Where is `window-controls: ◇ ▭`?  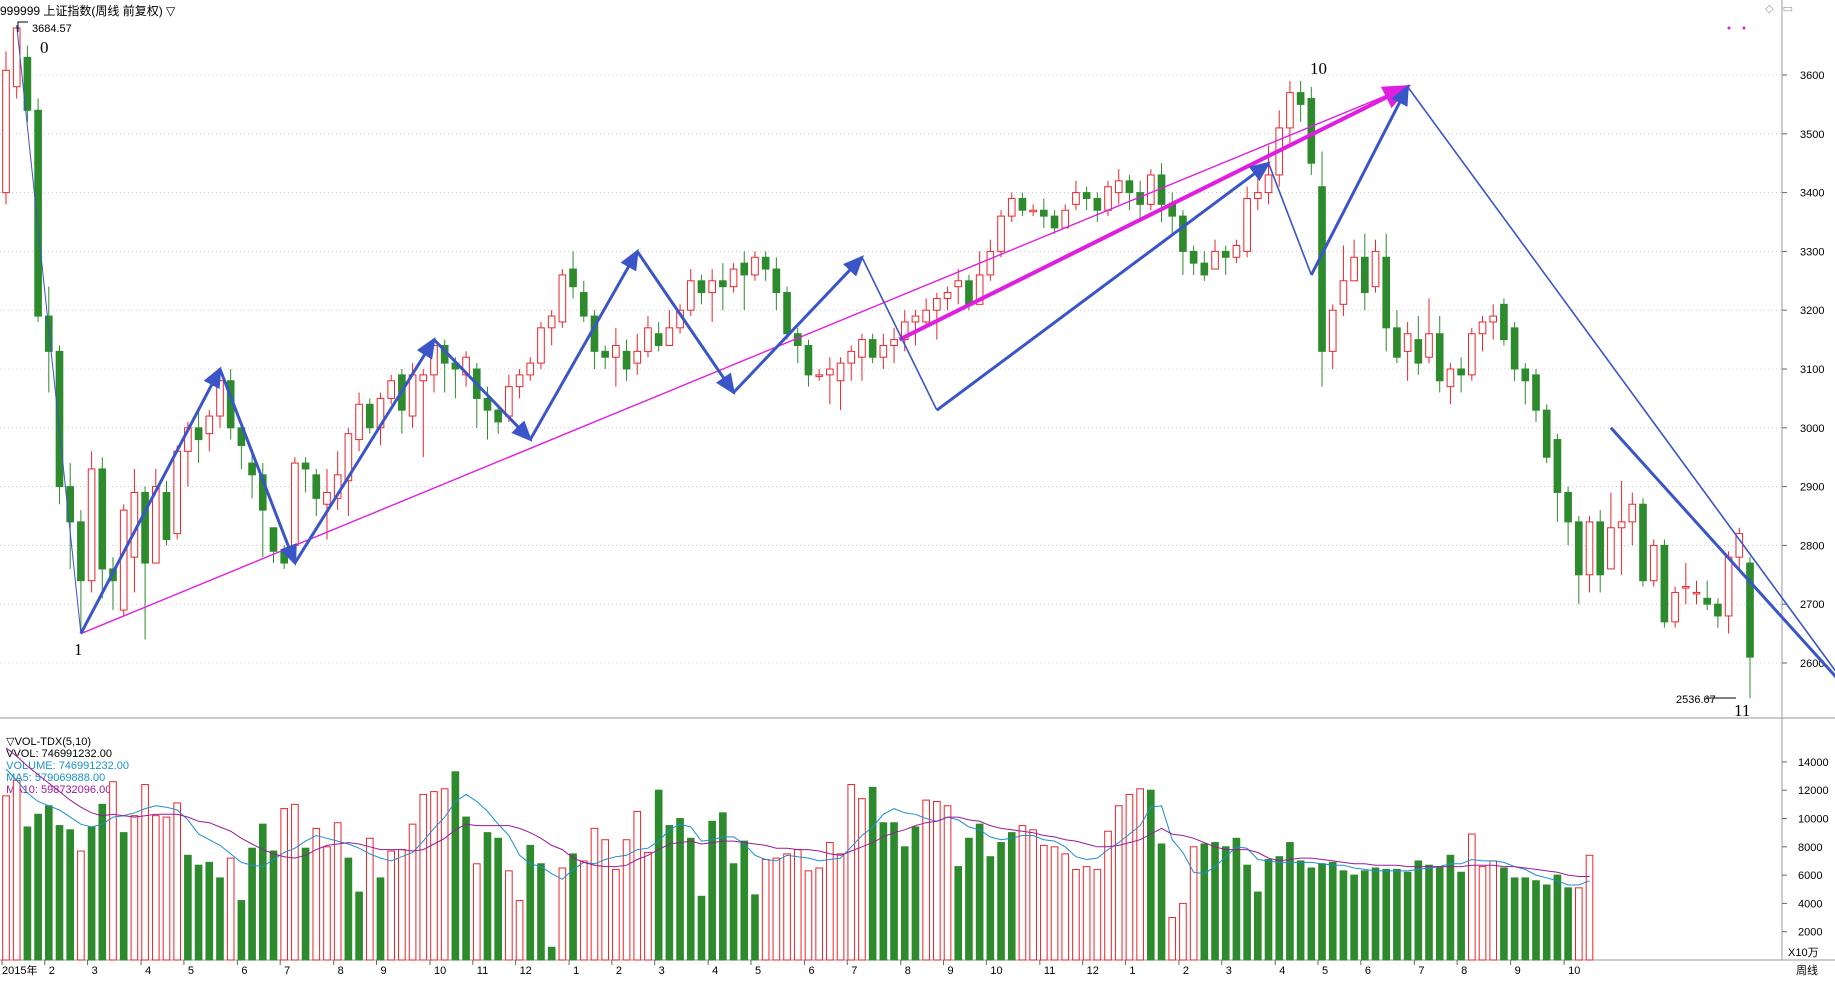
window-controls: ◇ ▭ is located at coordinates (1776, 8).